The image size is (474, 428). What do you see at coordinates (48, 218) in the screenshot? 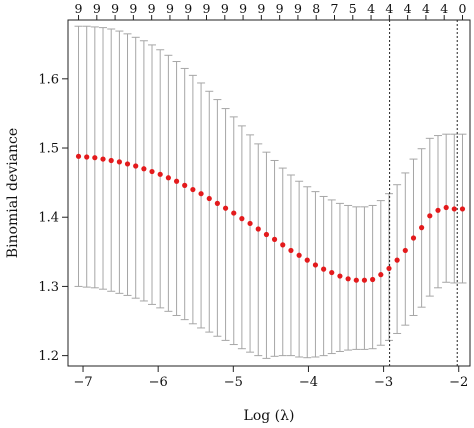
I see `y-tick-label: 1.4` at bounding box center [48, 218].